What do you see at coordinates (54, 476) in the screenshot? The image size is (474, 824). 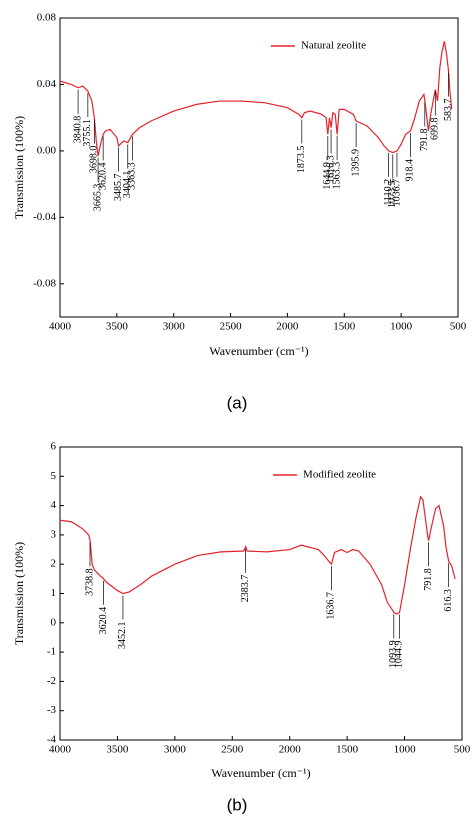 I see `y-tick-label: 5` at bounding box center [54, 476].